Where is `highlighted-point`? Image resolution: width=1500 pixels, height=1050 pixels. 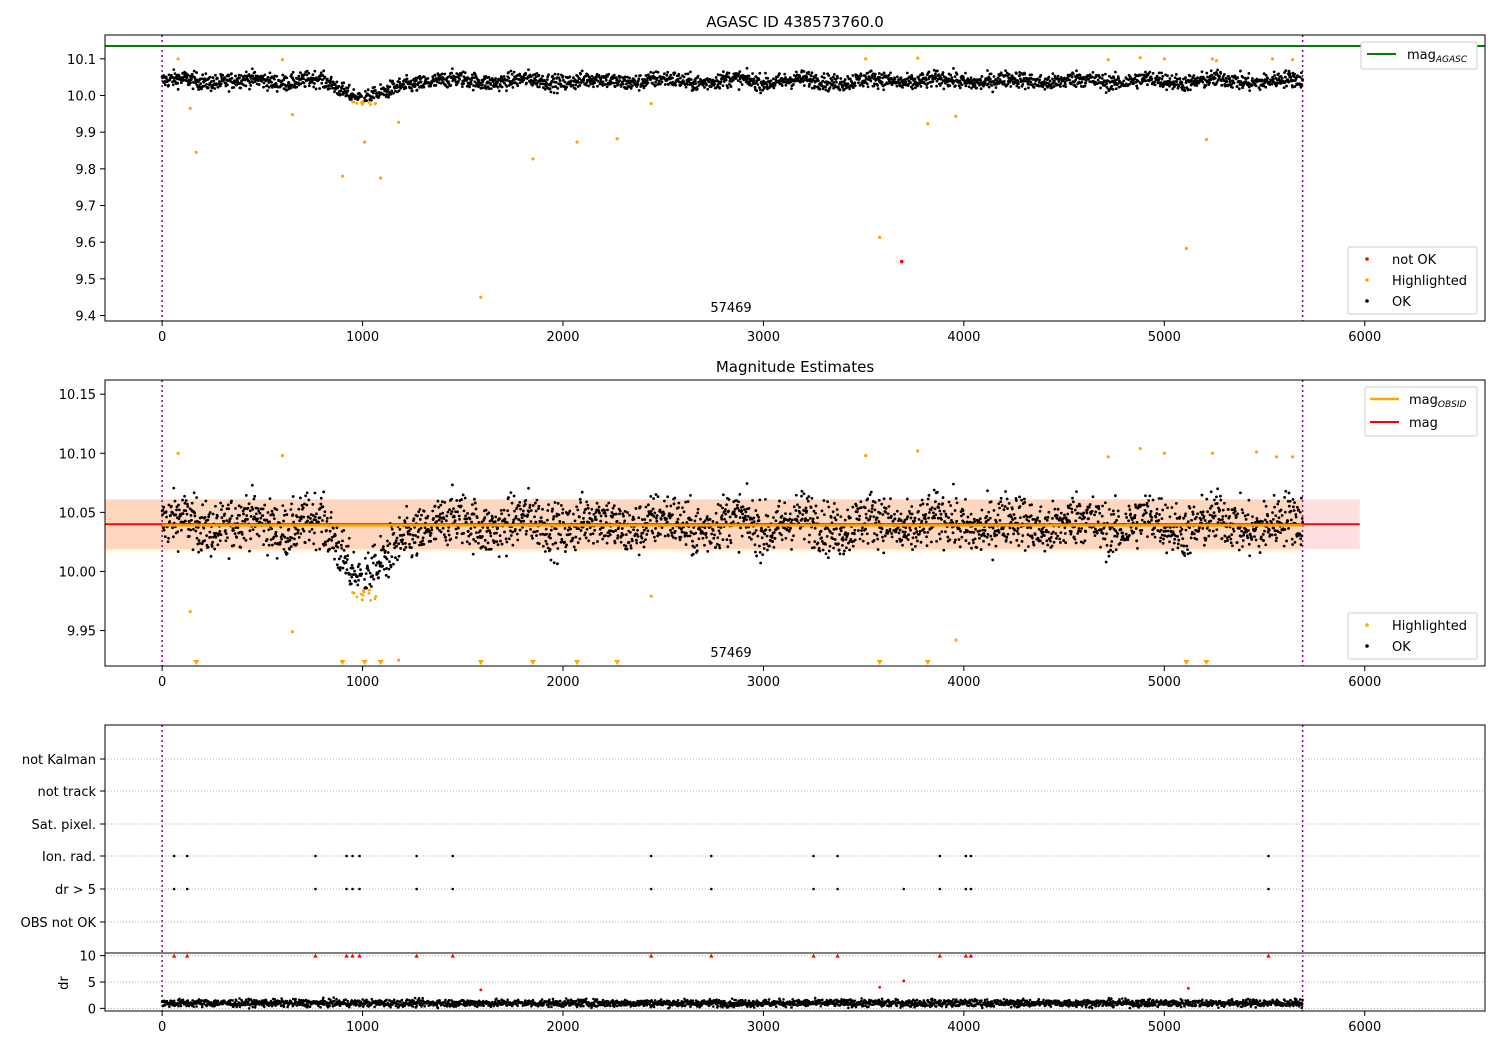
highlighted-point is located at coordinates (282, 59).